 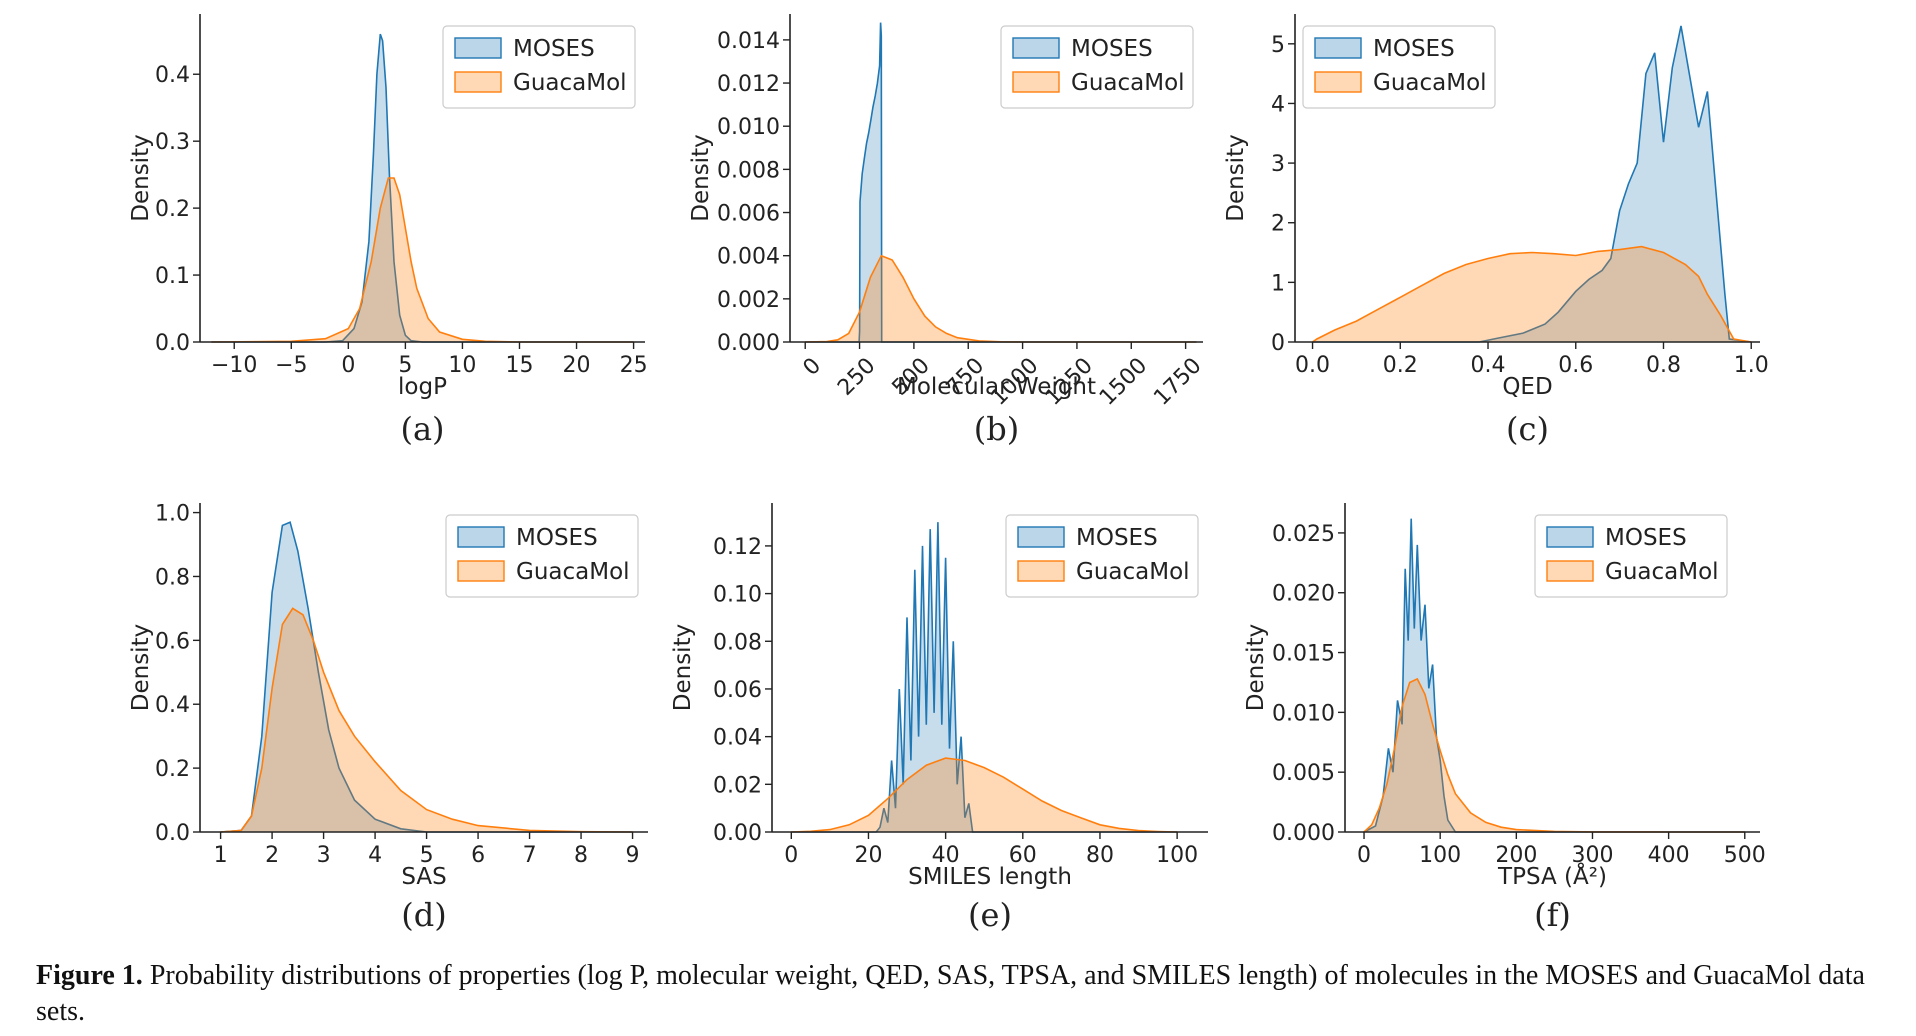 What do you see at coordinates (633, 855) in the screenshot?
I see `x-tick-label: 9` at bounding box center [633, 855].